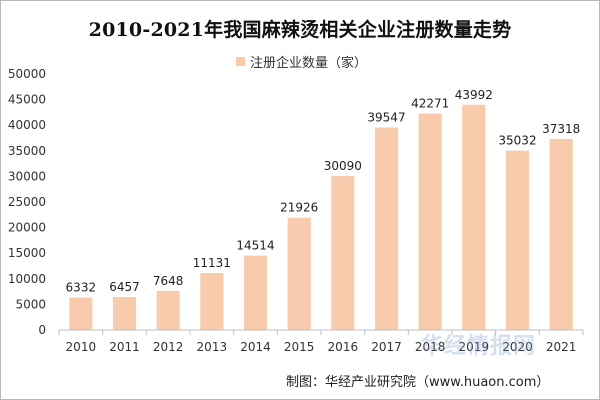 This screenshot has height=400, width=600. Describe the element at coordinates (212, 347) in the screenshot. I see `x-tick-label: 2013` at that location.